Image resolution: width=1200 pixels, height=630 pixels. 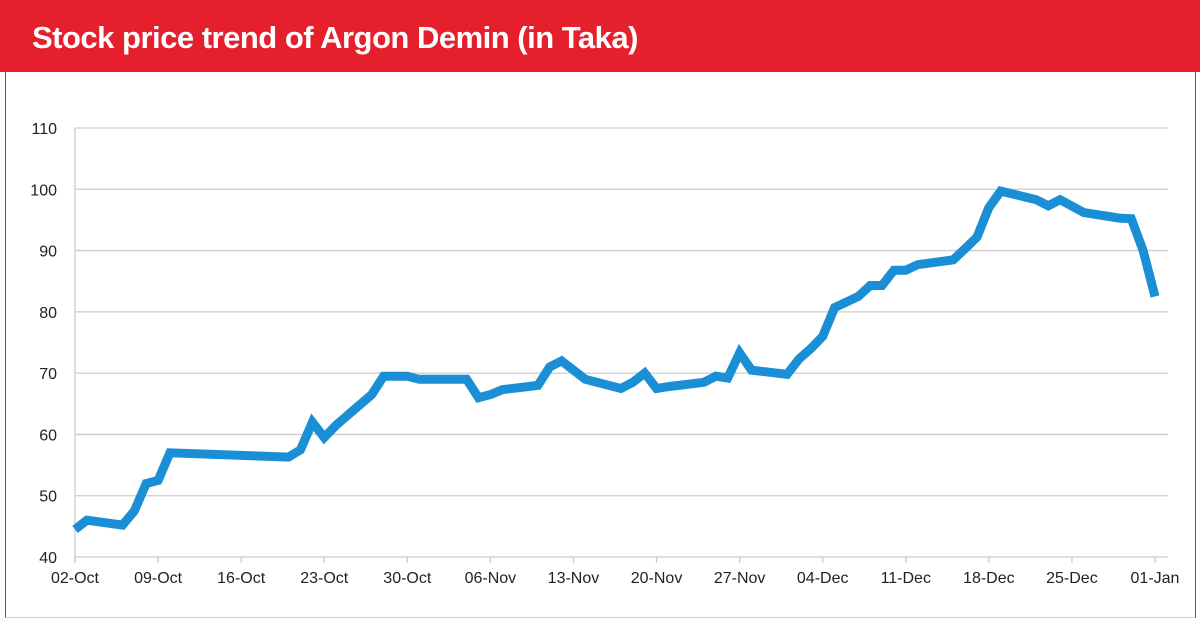 What do you see at coordinates (48, 497) in the screenshot?
I see `y-tick-label: 50` at bounding box center [48, 497].